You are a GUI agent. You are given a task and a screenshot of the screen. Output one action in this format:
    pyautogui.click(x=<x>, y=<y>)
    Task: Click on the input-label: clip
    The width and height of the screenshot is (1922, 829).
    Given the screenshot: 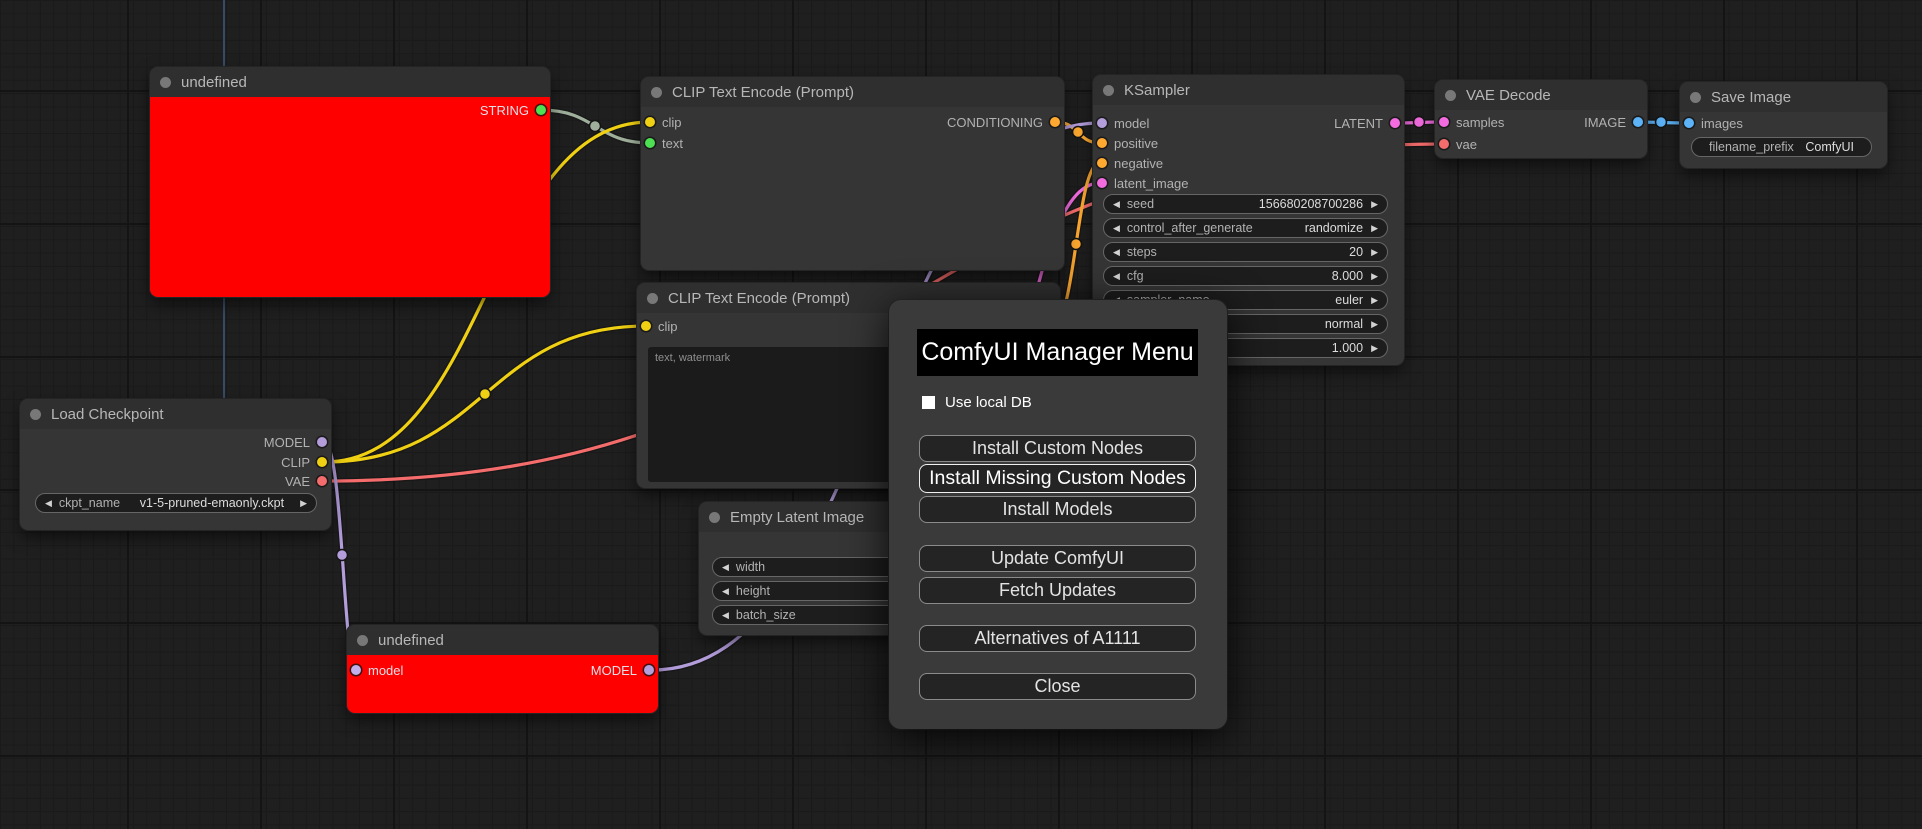 What is the action you would take?
    pyautogui.click(x=668, y=326)
    